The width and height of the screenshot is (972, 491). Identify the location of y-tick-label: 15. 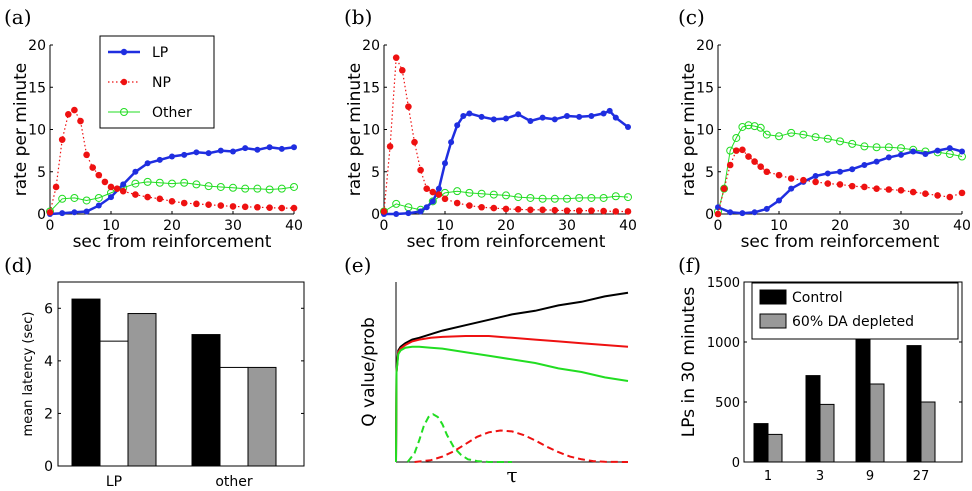
(705, 88).